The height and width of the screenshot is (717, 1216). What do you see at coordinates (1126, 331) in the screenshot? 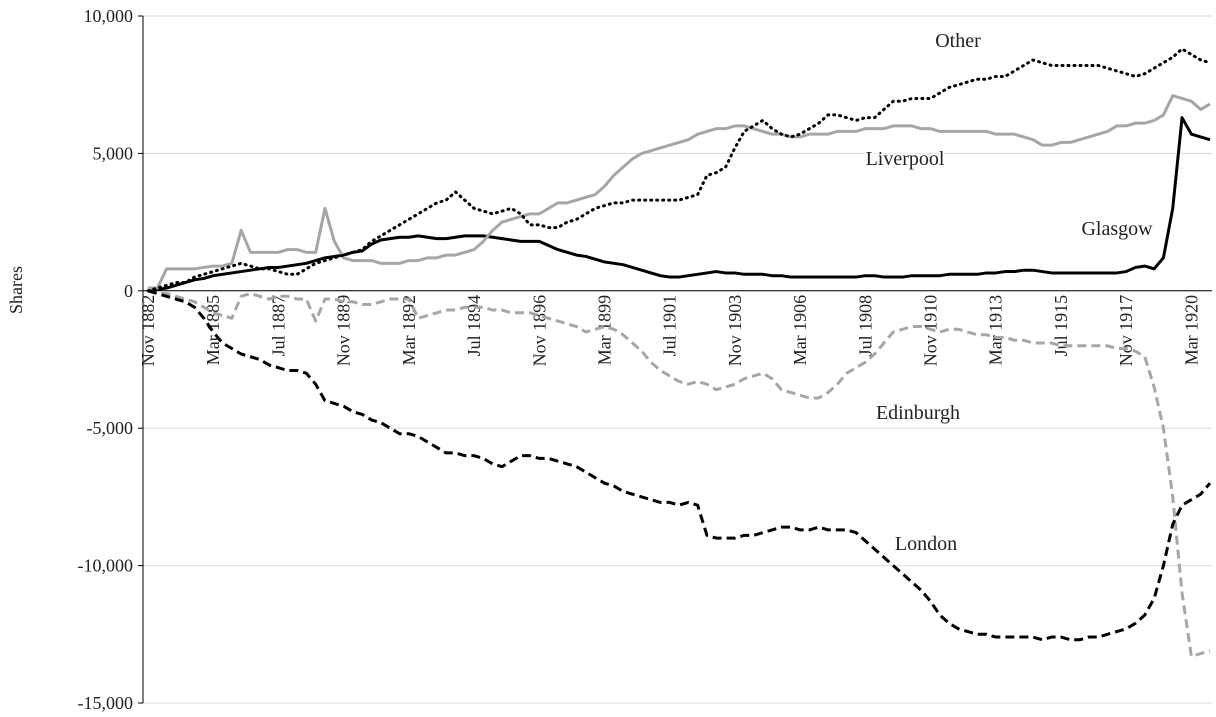
I see `x-tick-label: Nov 1917` at bounding box center [1126, 331].